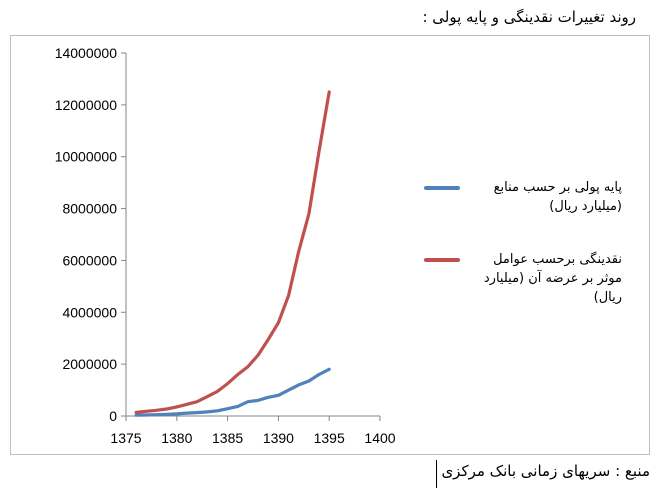 The image size is (662, 494). I want to click on text-cursor, so click(436, 474).